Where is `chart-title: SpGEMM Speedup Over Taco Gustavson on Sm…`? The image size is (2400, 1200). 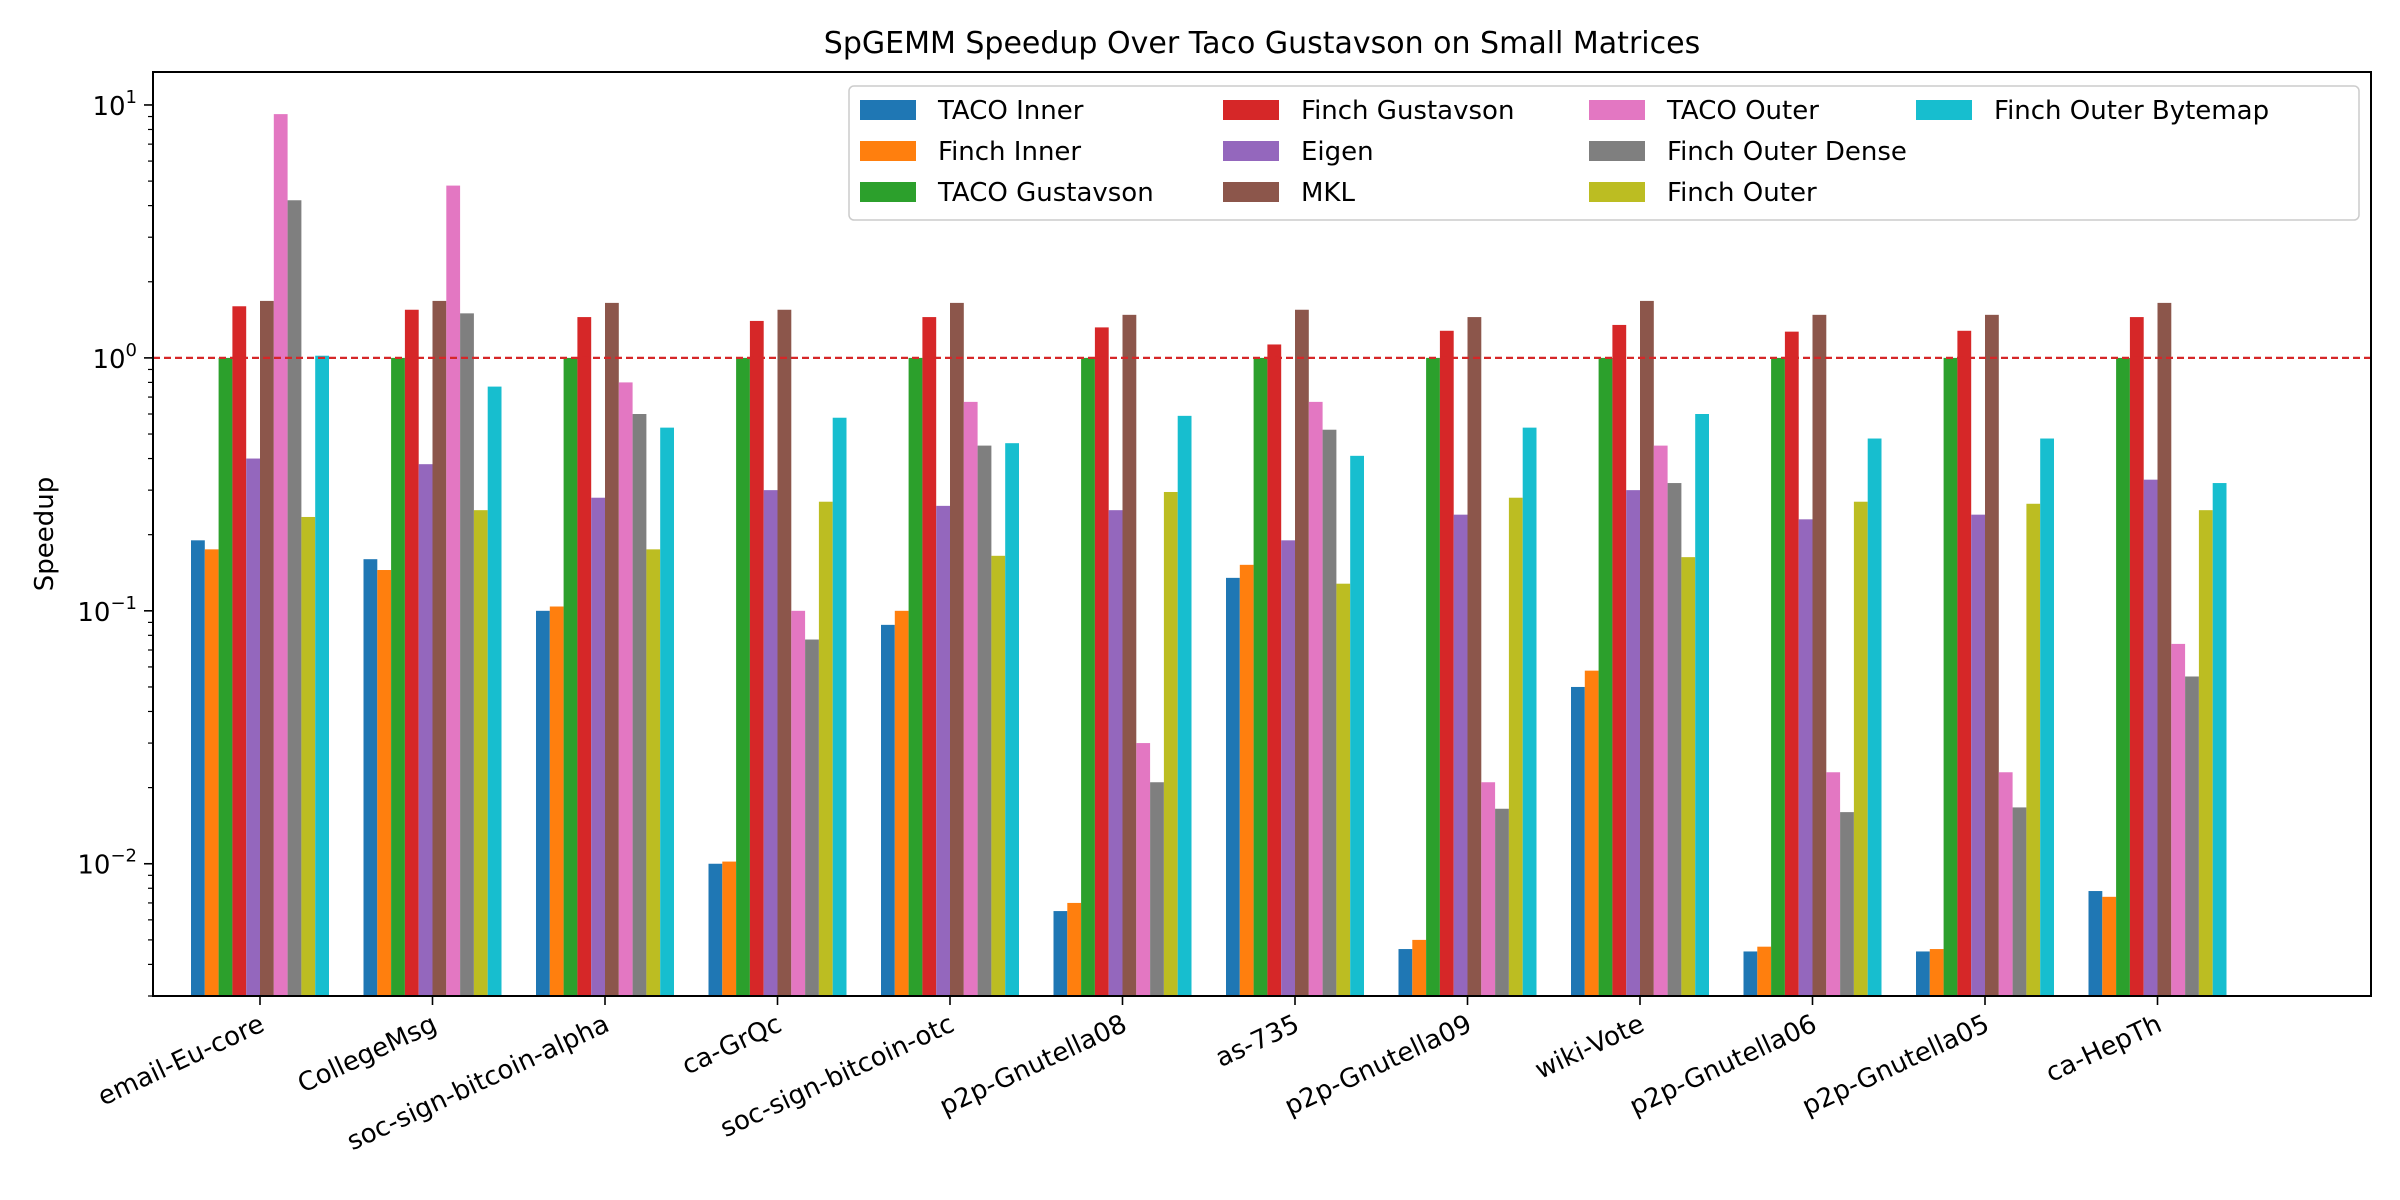
chart-title: SpGEMM Speedup Over Taco Gustavson on Sm… is located at coordinates (1262, 43).